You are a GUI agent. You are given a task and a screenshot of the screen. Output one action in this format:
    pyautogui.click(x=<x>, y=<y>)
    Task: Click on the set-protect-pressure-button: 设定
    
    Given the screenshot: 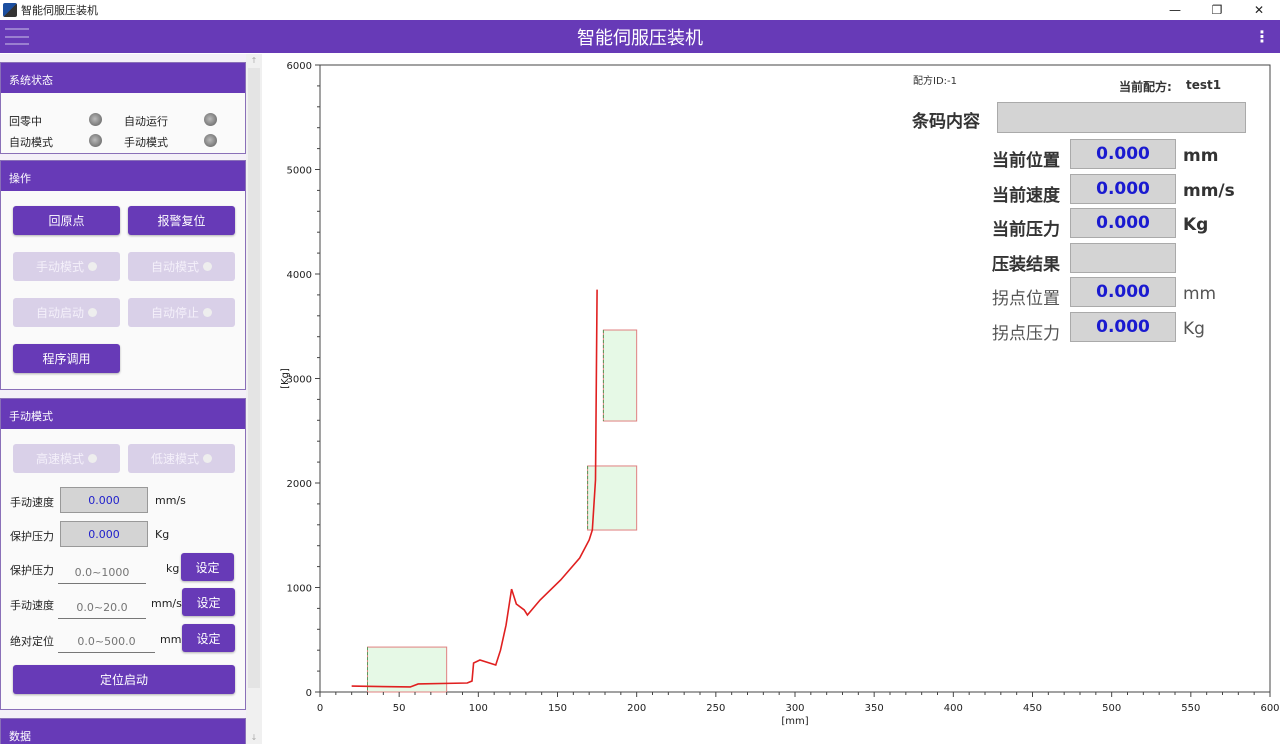 What is the action you would take?
    pyautogui.click(x=207, y=567)
    